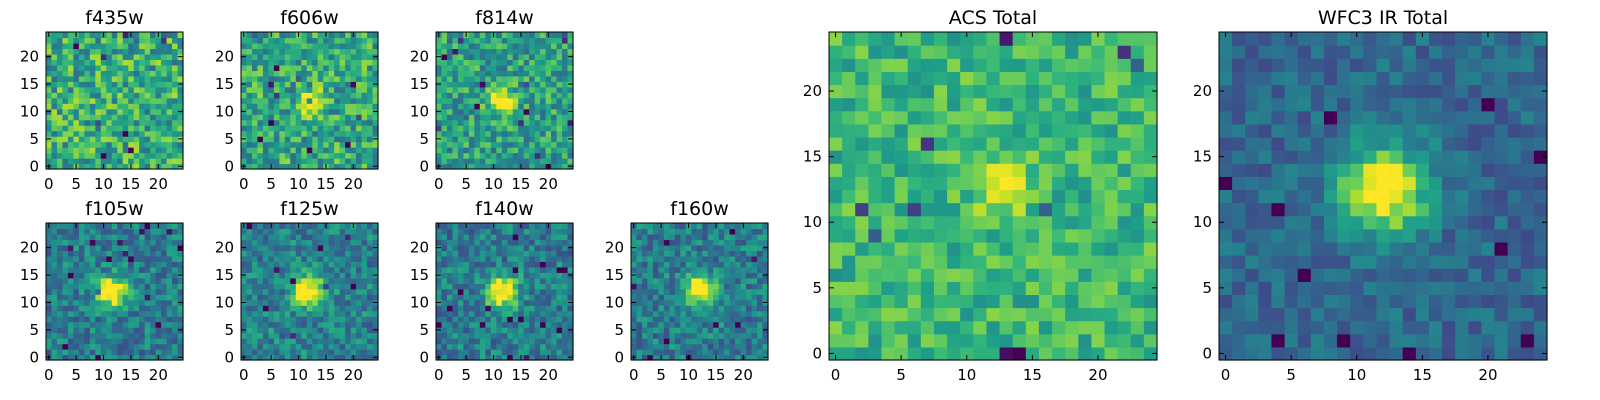  What do you see at coordinates (309, 209) in the screenshot?
I see `f125w-title: f125w` at bounding box center [309, 209].